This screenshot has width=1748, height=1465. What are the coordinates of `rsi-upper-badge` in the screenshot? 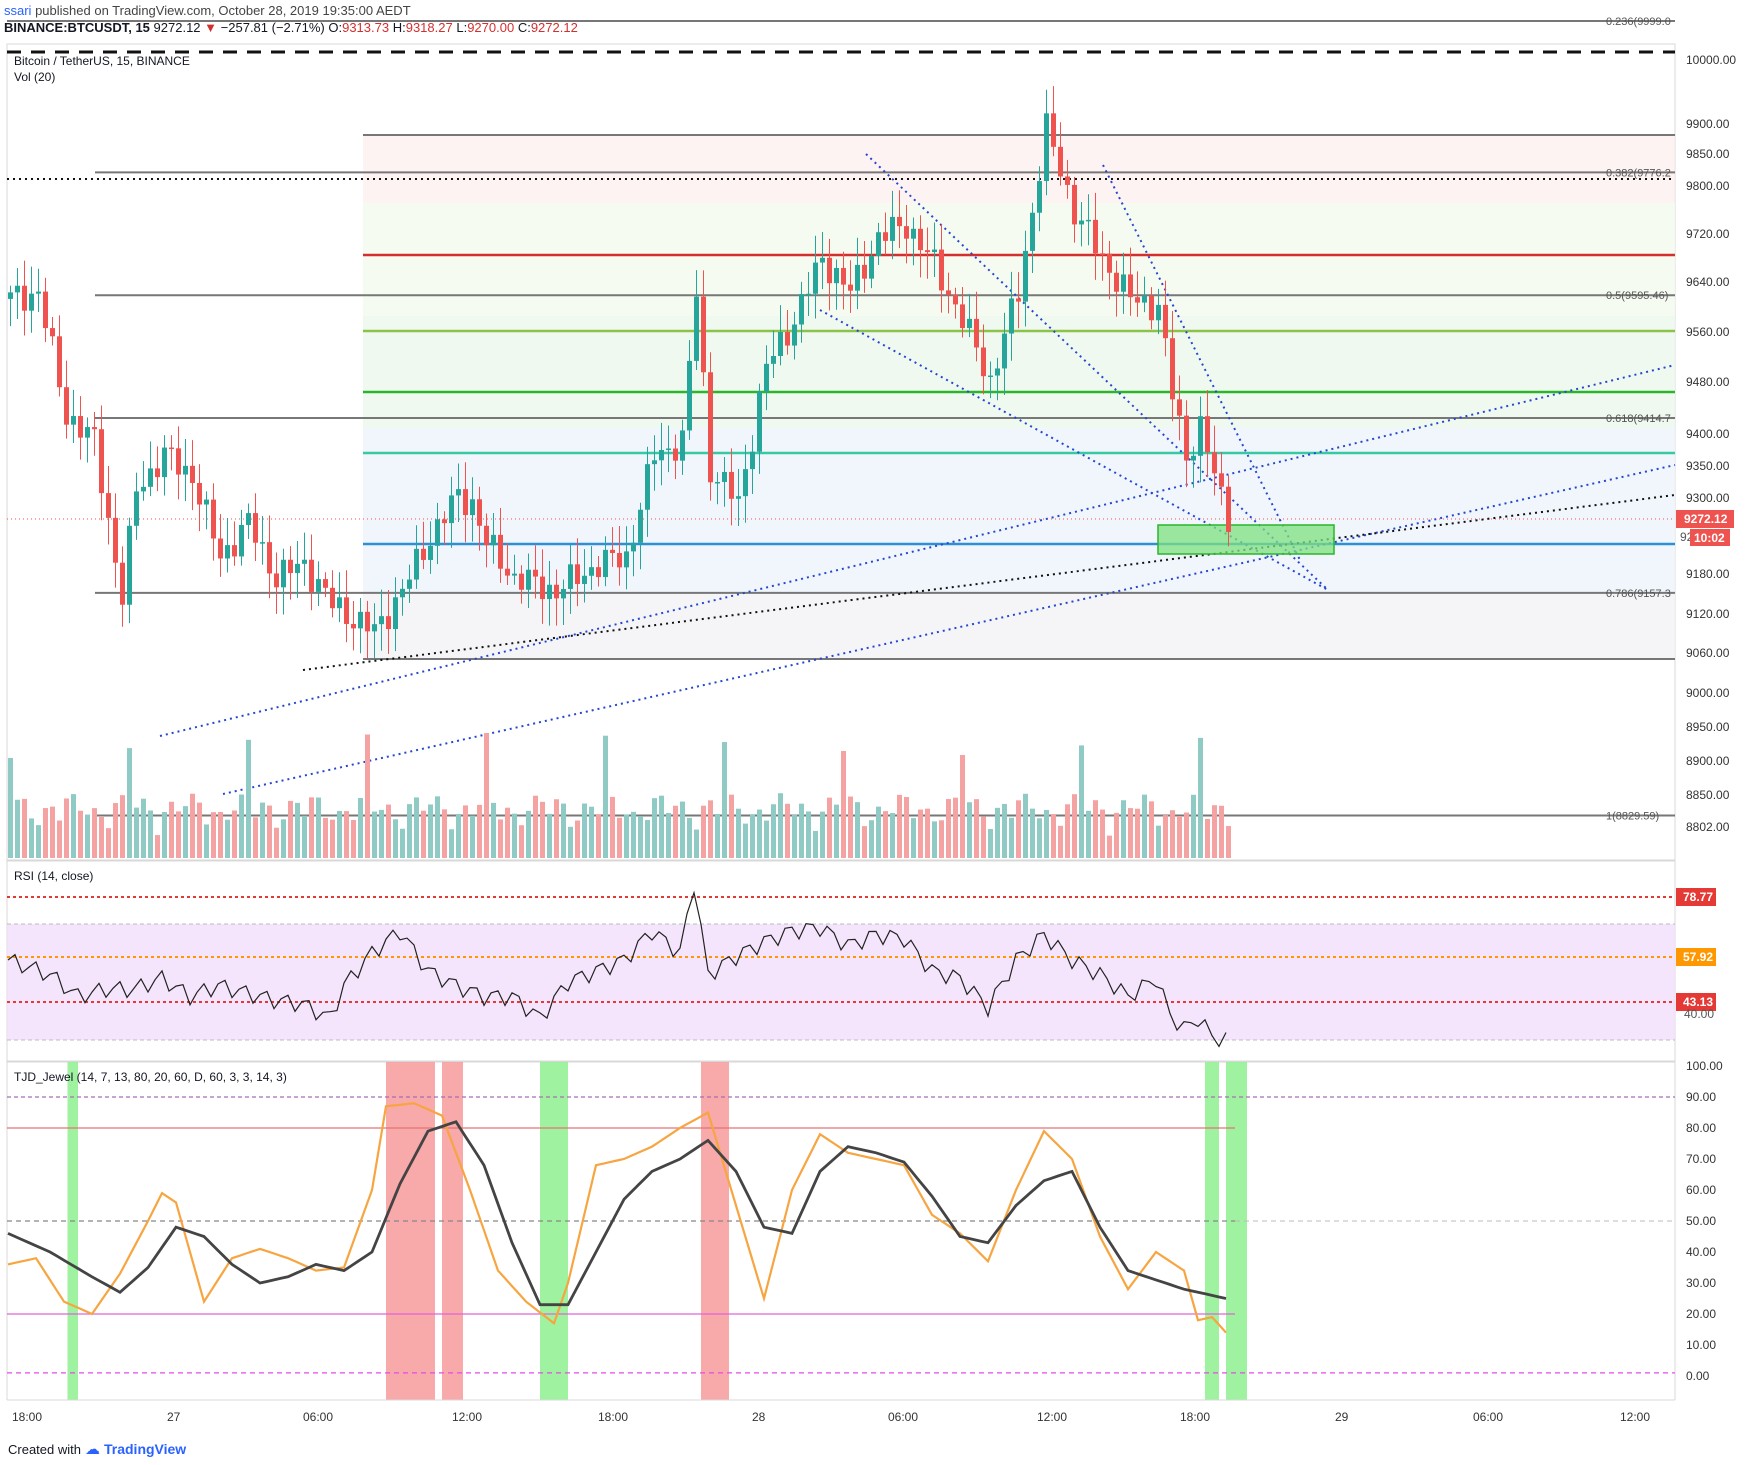 It's located at (1696, 897).